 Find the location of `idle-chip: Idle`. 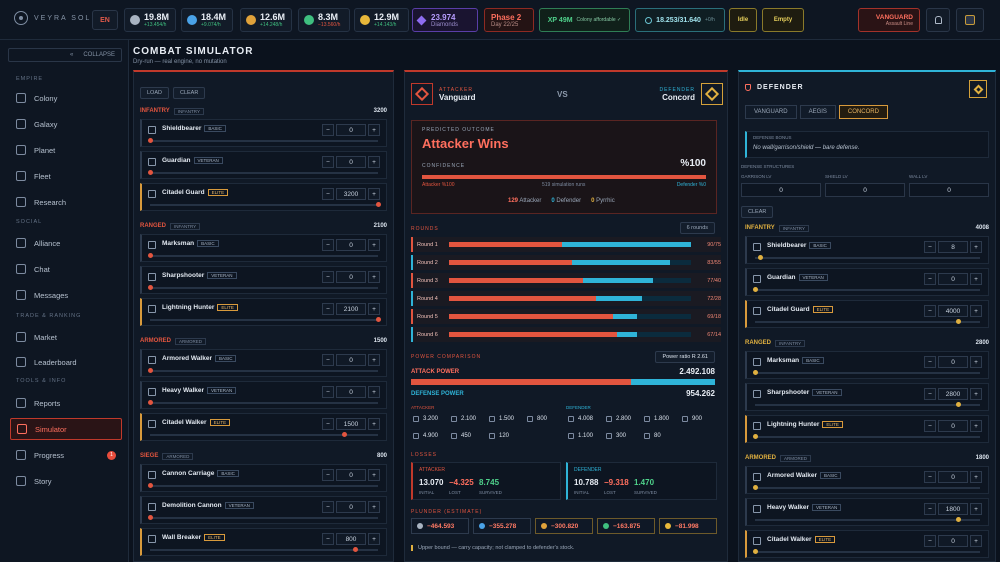

idle-chip: Idle is located at coordinates (743, 20).